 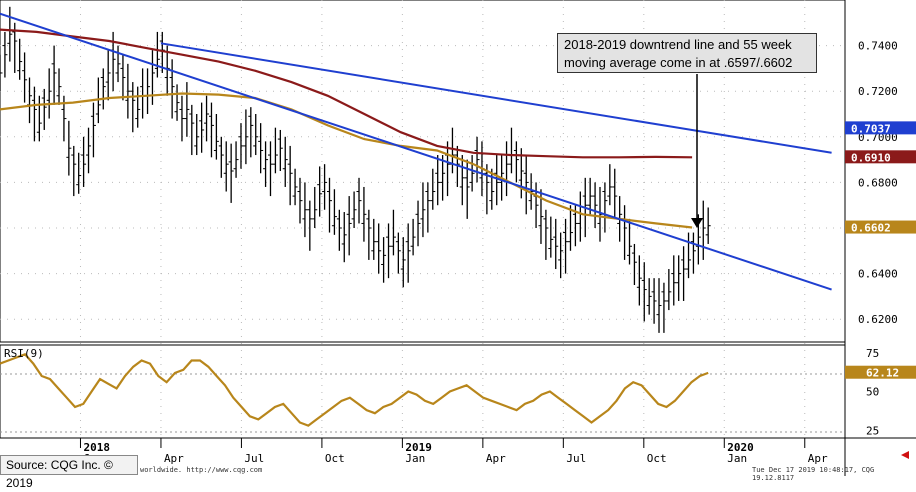 I want to click on y-tick-label: 0.7400, so click(x=878, y=46).